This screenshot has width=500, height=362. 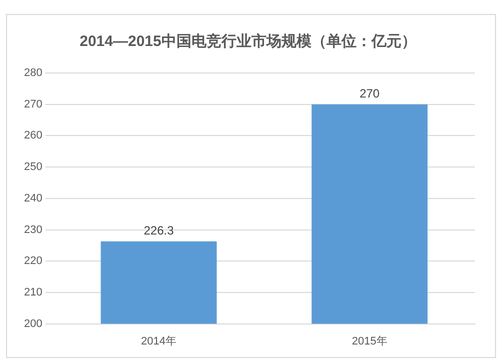 What do you see at coordinates (370, 341) in the screenshot?
I see `x-tick-label: 2015年` at bounding box center [370, 341].